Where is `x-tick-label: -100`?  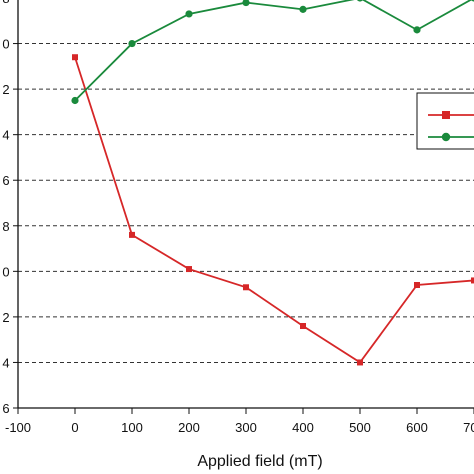
x-tick-label: -100 is located at coordinates (18, 427).